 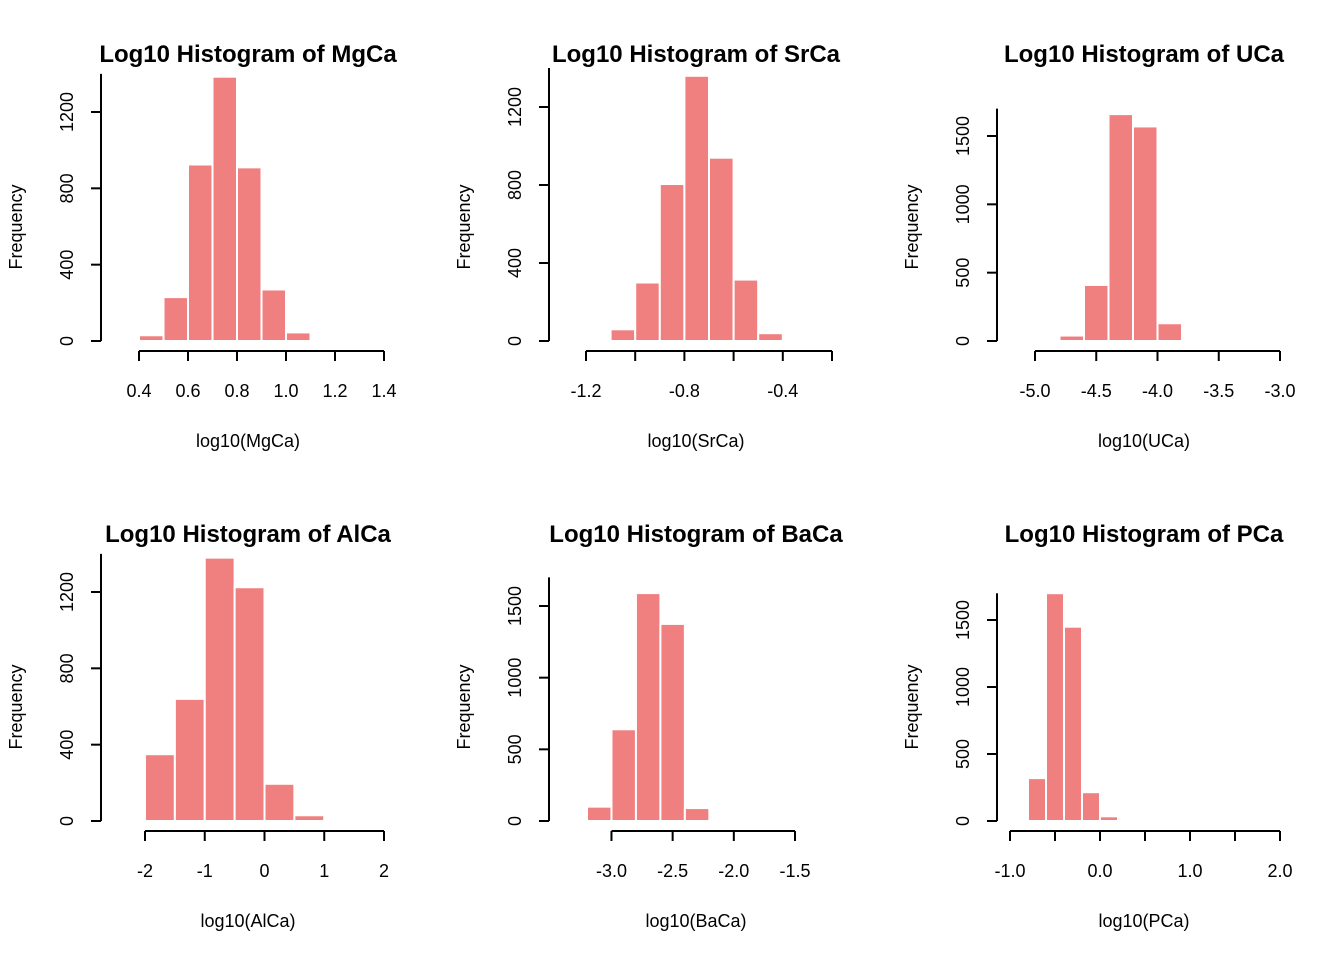 I want to click on x-tick-label: -1, so click(x=205, y=871).